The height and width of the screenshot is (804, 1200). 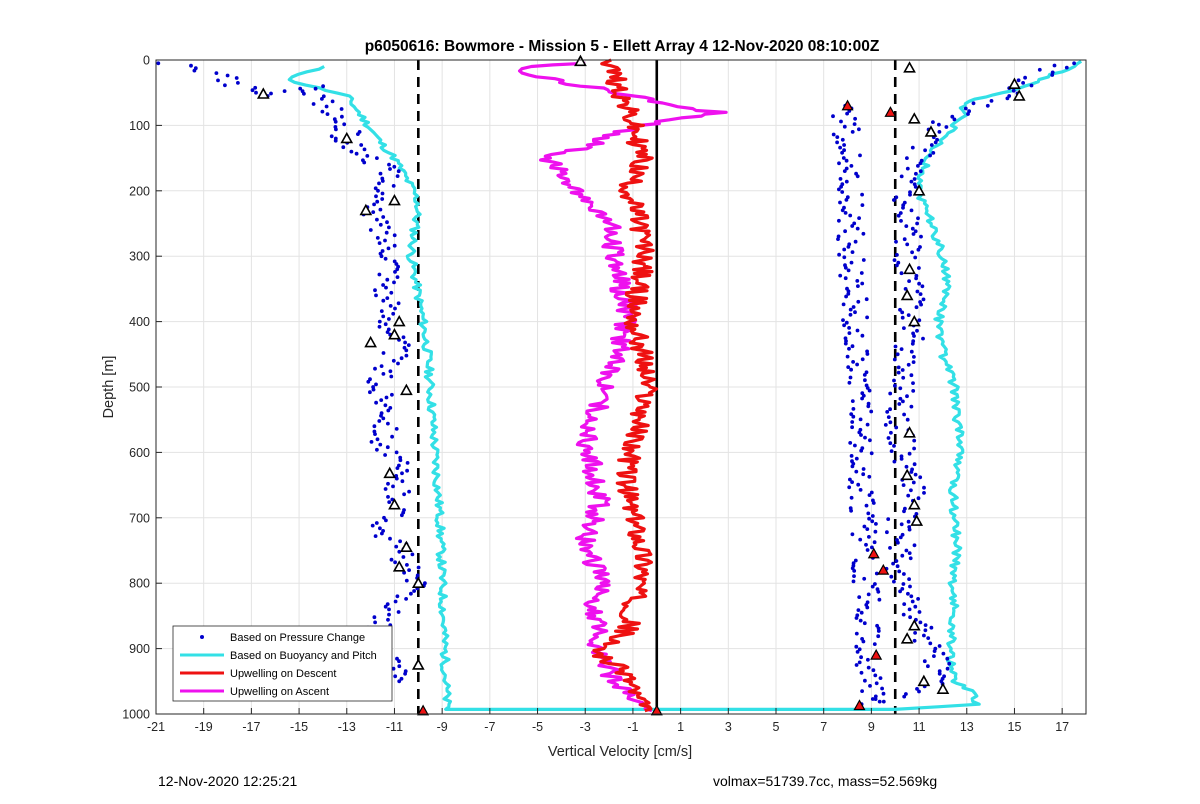 What do you see at coordinates (876, 654) in the screenshot?
I see `filled-triangle-marker` at bounding box center [876, 654].